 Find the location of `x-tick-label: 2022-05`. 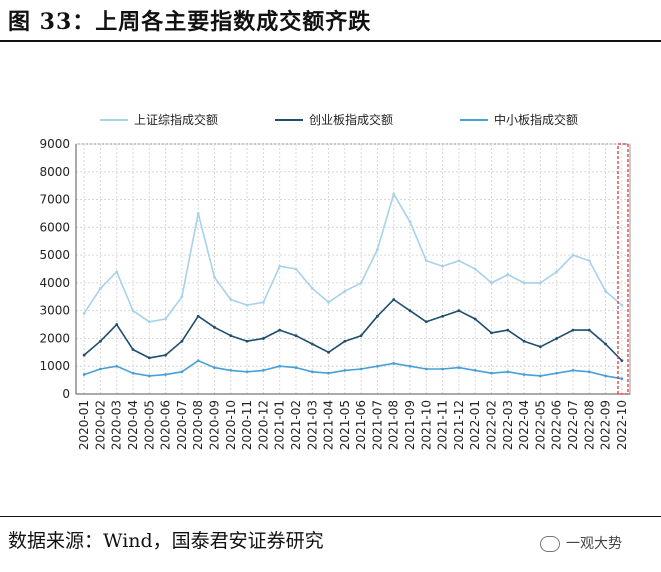

x-tick-label: 2022-05 is located at coordinates (540, 425).